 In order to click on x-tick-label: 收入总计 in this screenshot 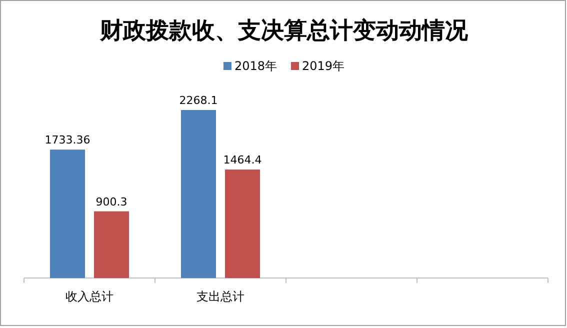, I will do `click(90, 297)`.